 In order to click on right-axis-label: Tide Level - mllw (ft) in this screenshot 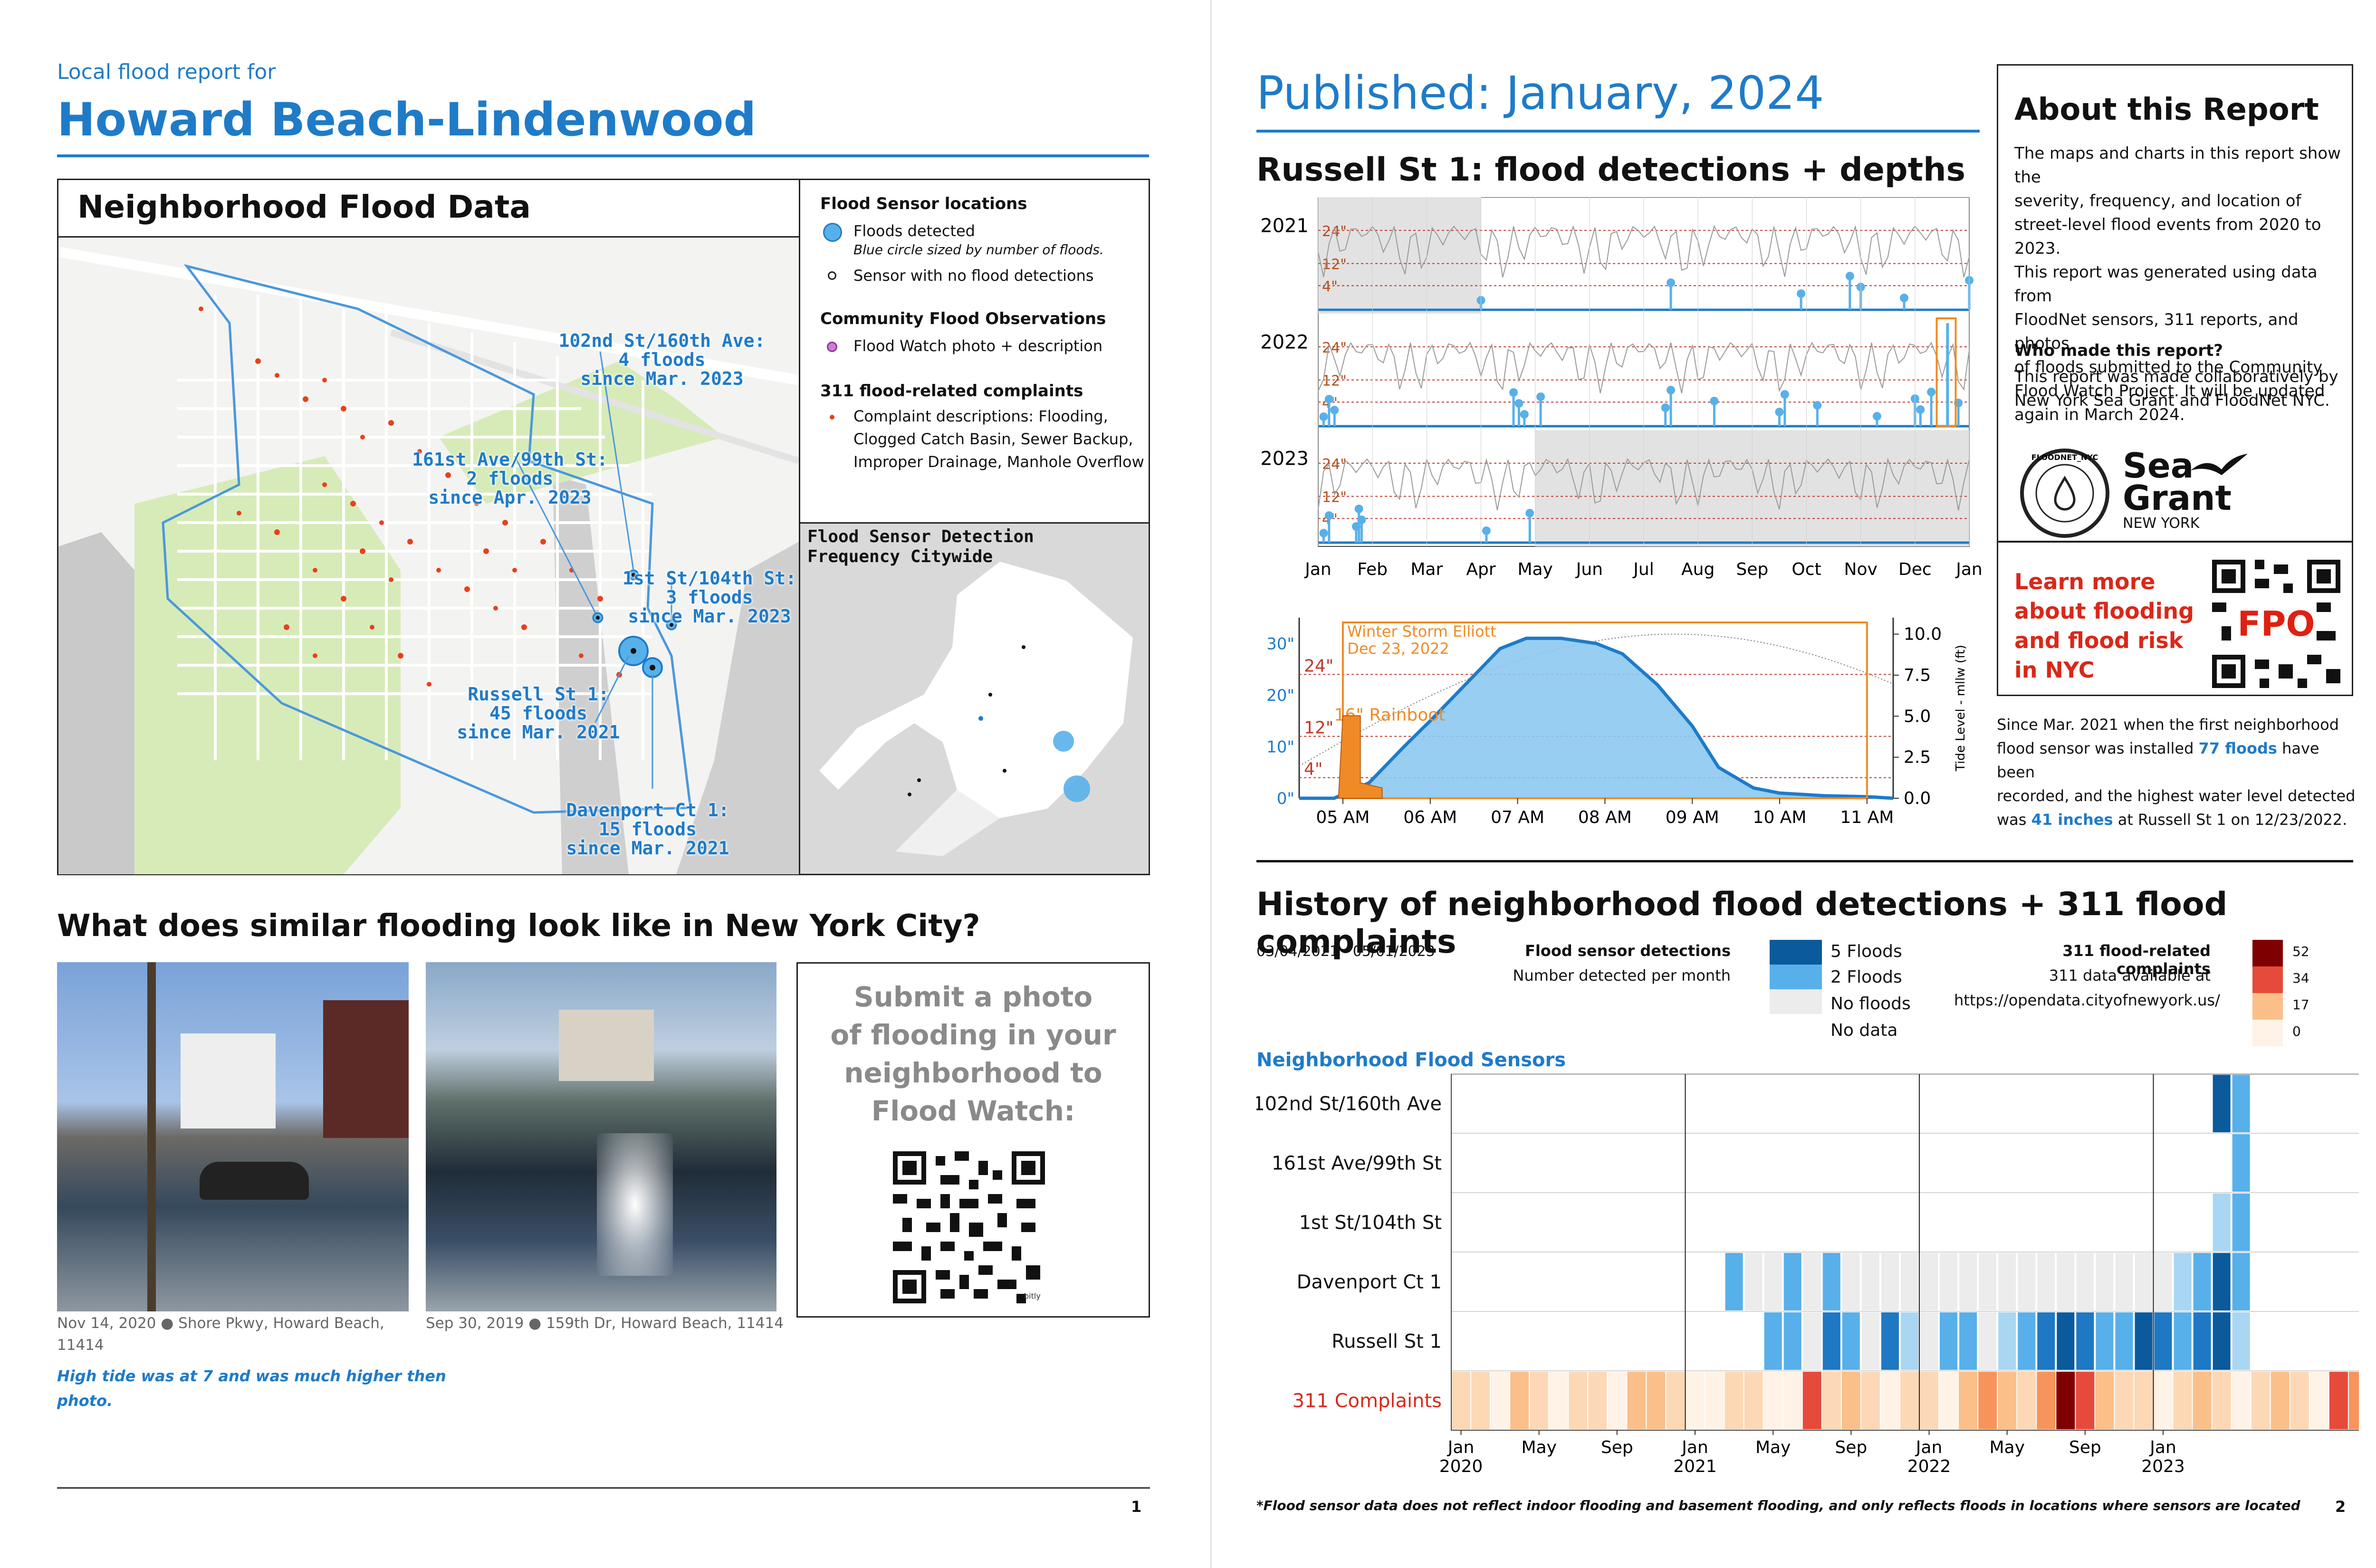, I will do `click(1961, 709)`.